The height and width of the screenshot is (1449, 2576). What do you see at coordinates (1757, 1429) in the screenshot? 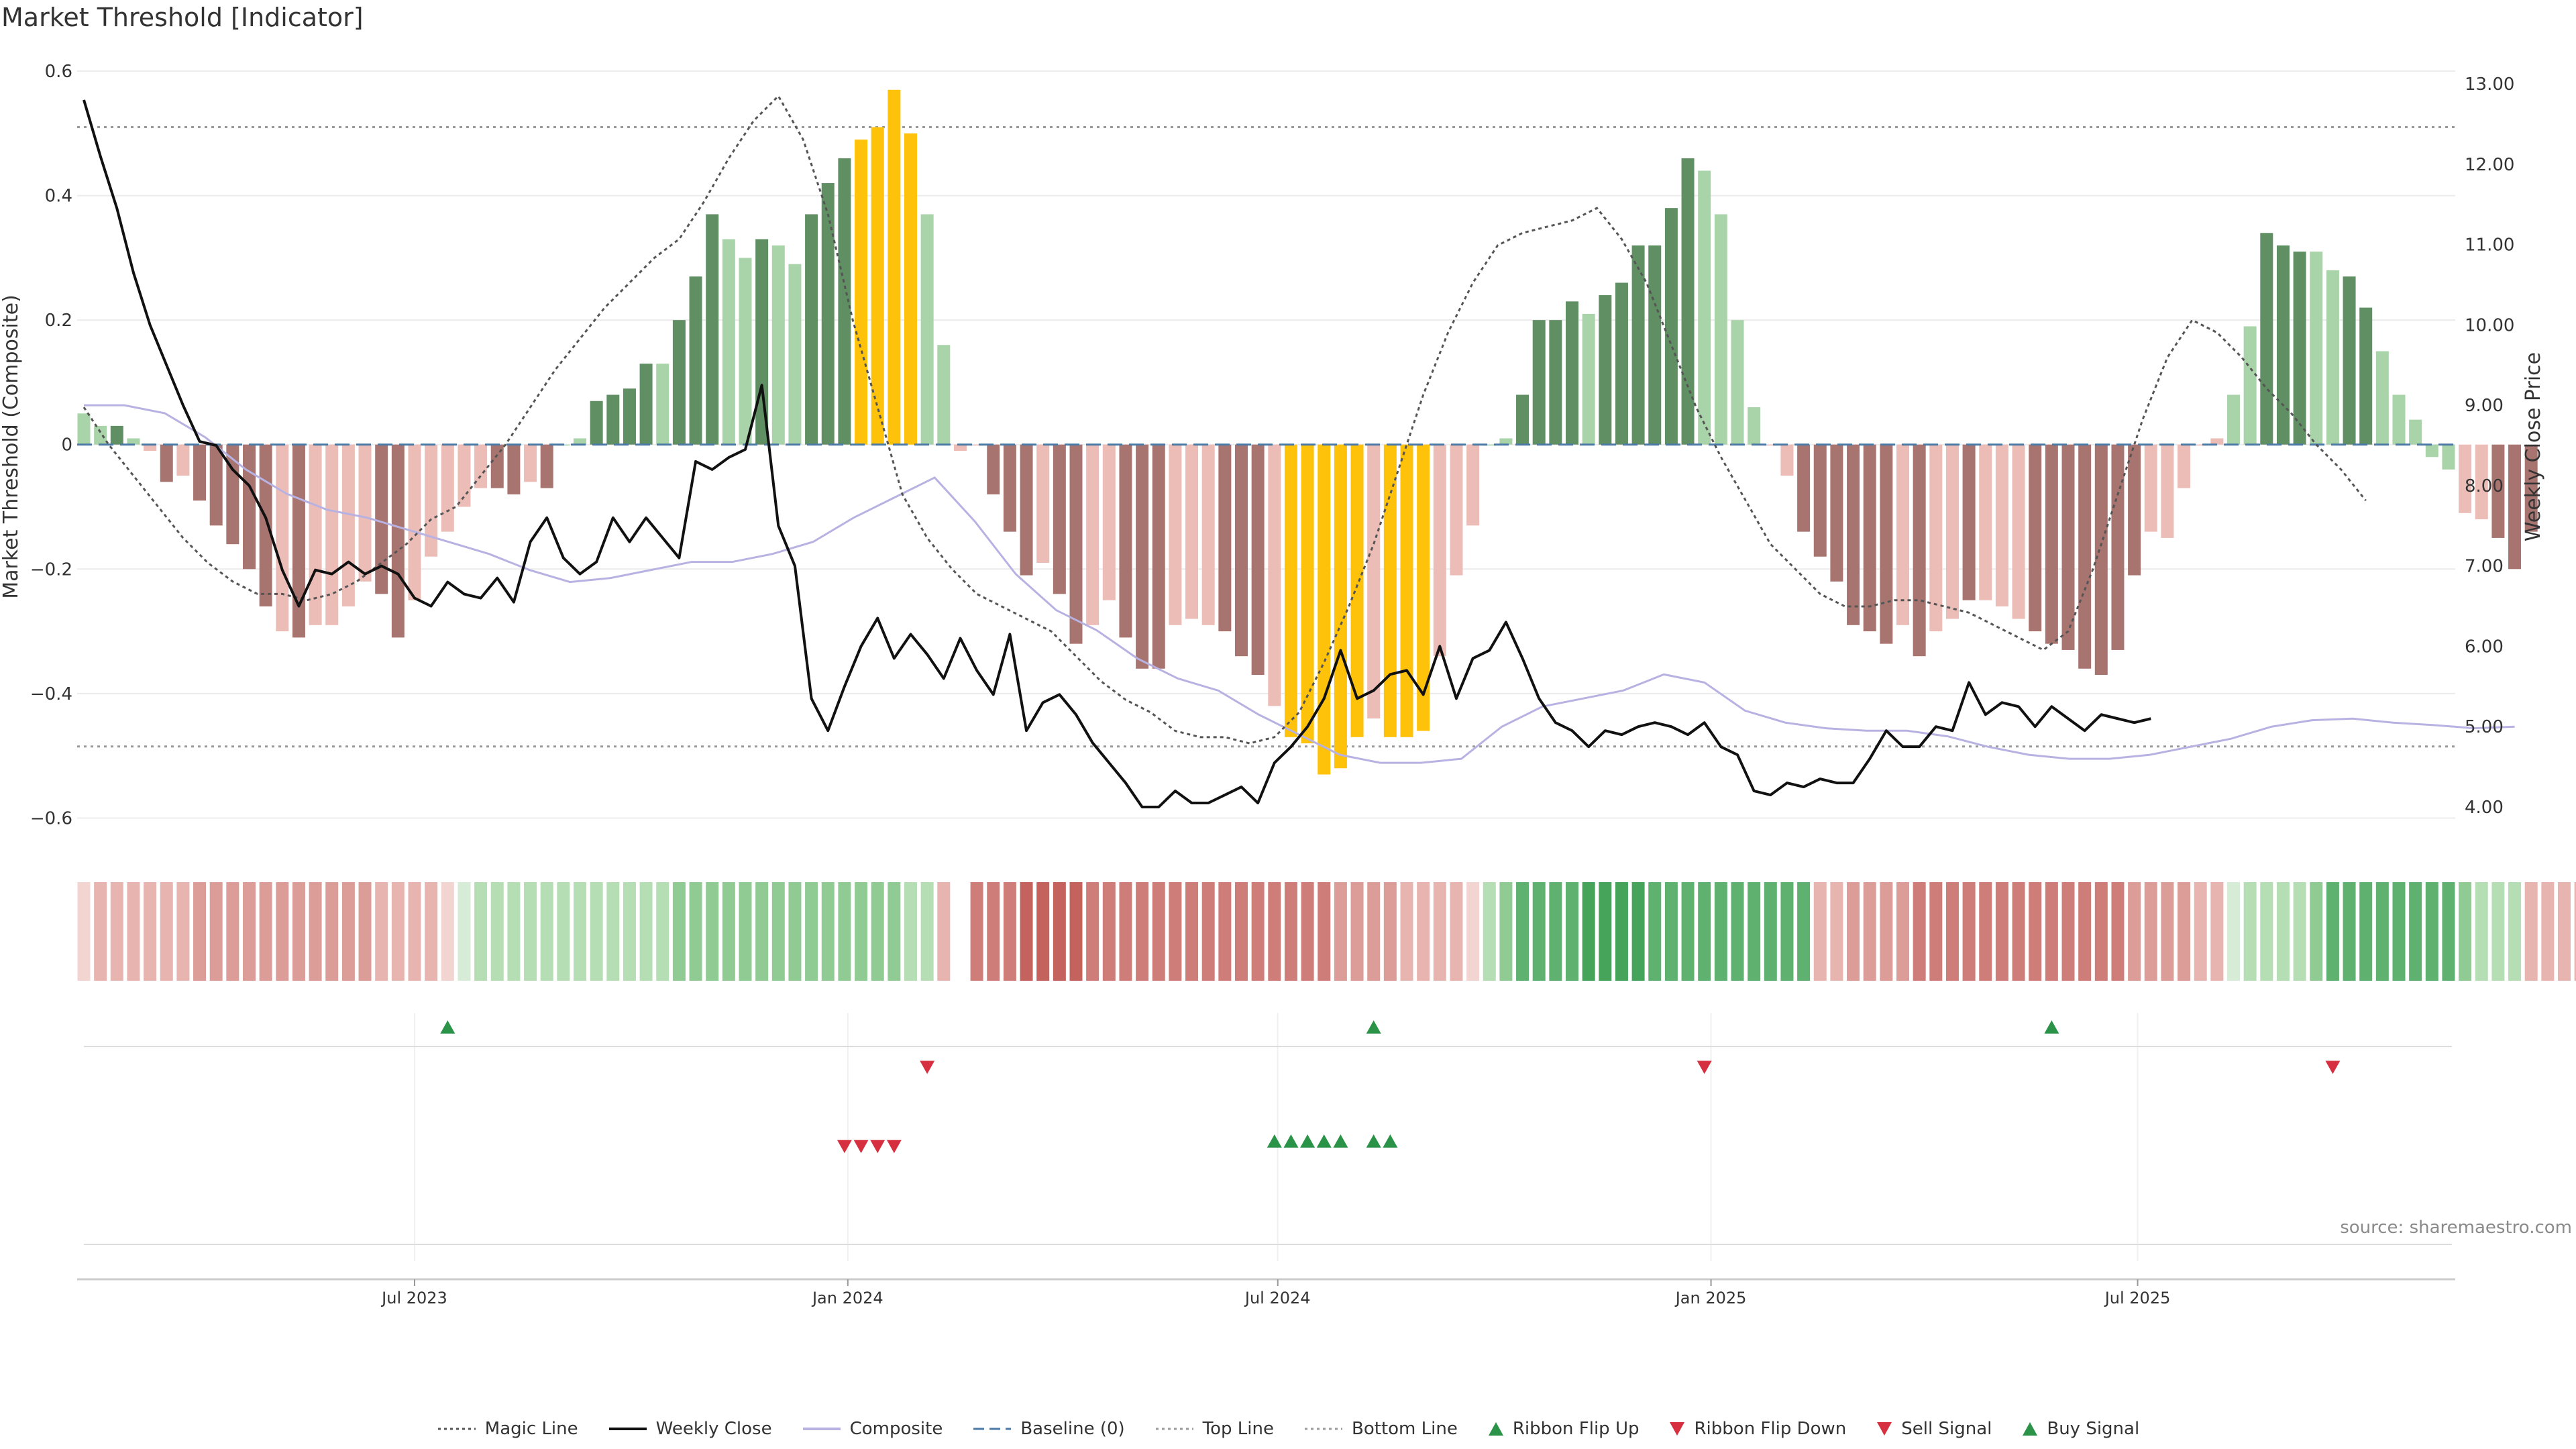
I see `legend-item: Ribbon Flip Down` at bounding box center [1757, 1429].